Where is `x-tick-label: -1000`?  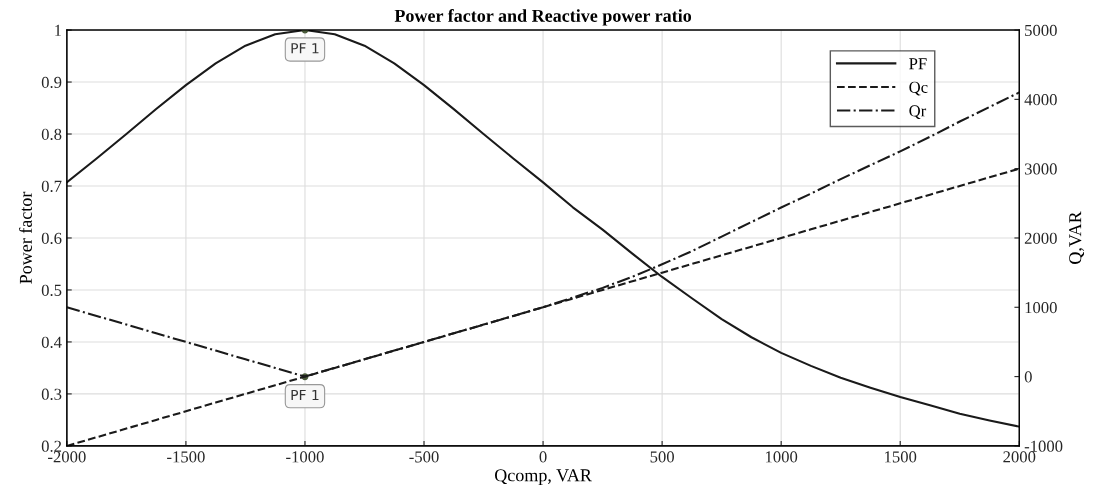
x-tick-label: -1000 is located at coordinates (305, 457).